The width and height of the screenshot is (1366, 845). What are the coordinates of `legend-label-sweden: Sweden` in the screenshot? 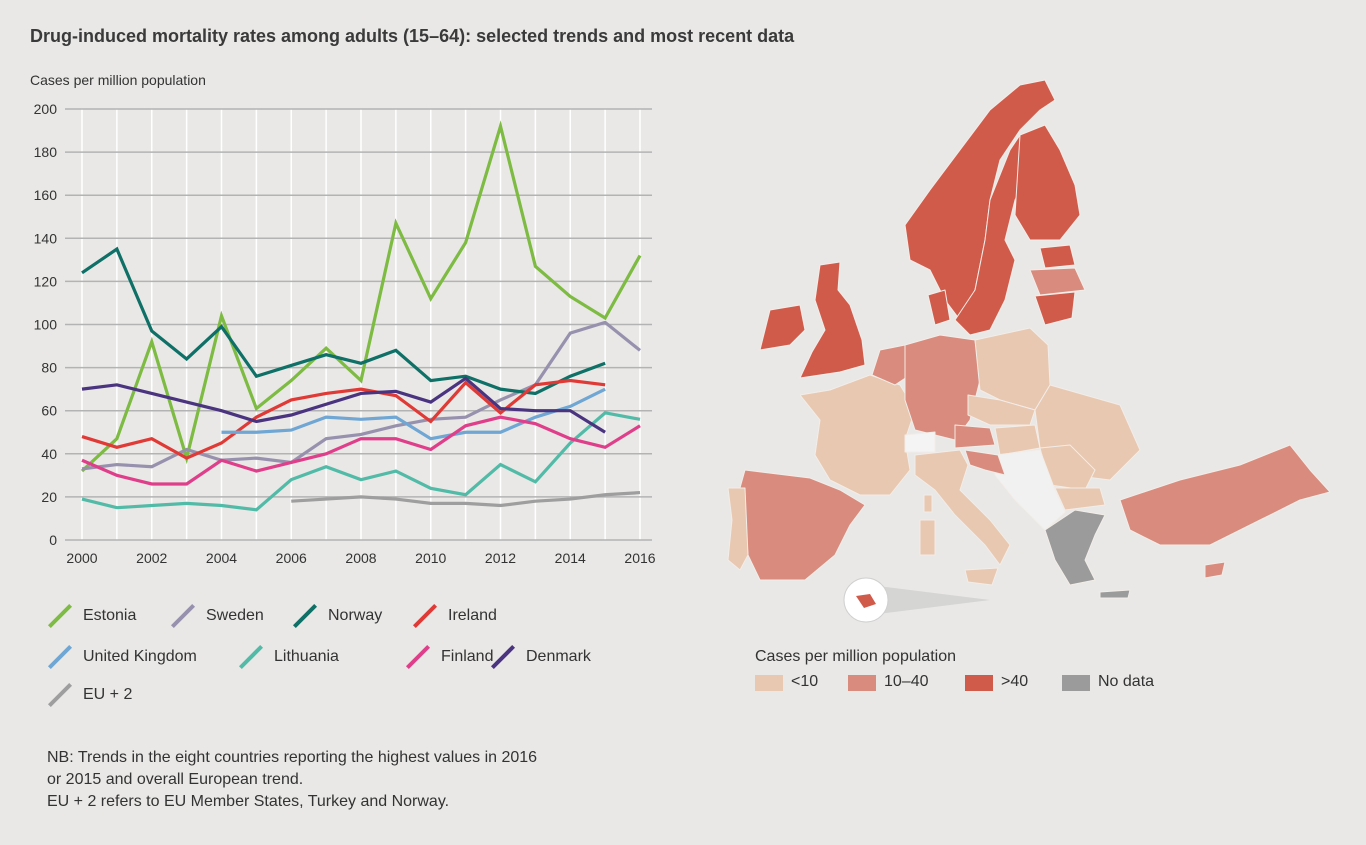 It's located at (235, 615).